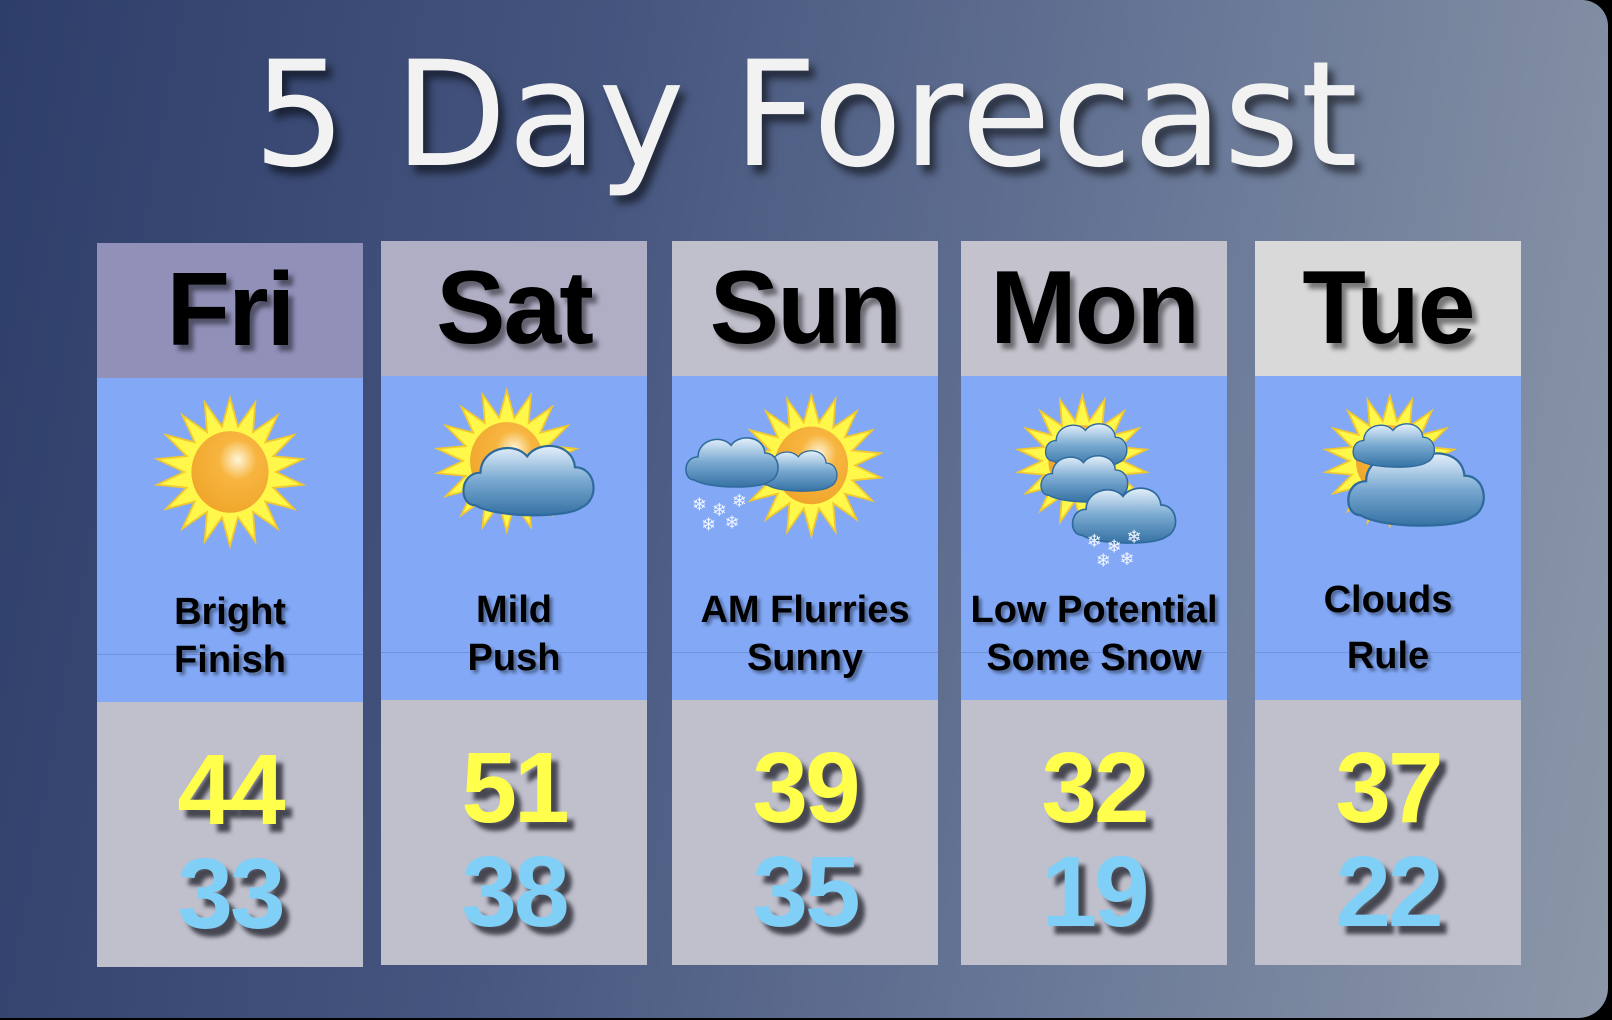 This screenshot has width=1612, height=1020. What do you see at coordinates (230, 612) in the screenshot?
I see `condition-line-1: Bright` at bounding box center [230, 612].